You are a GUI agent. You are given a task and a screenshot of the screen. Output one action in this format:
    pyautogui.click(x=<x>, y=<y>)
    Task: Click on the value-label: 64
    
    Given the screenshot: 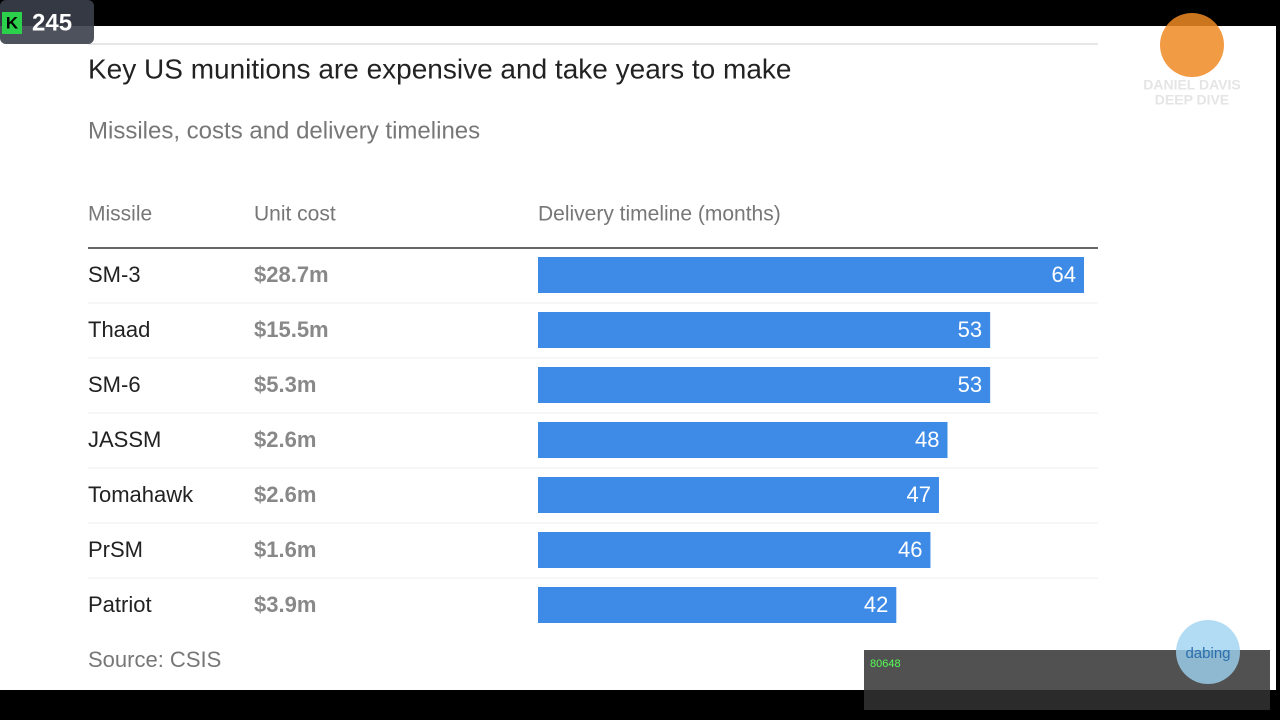 What is the action you would take?
    pyautogui.click(x=1064, y=274)
    